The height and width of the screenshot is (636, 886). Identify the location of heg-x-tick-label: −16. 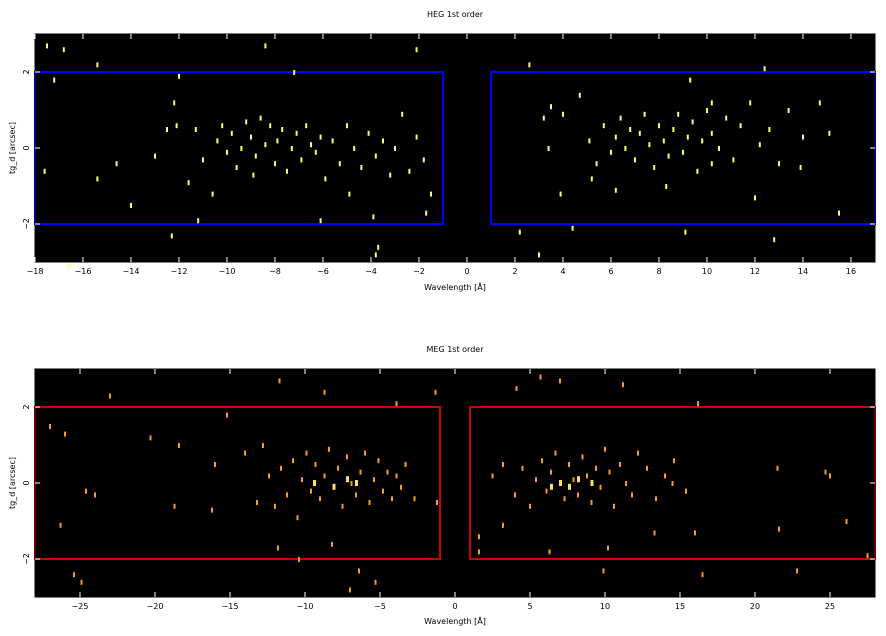
(83, 271).